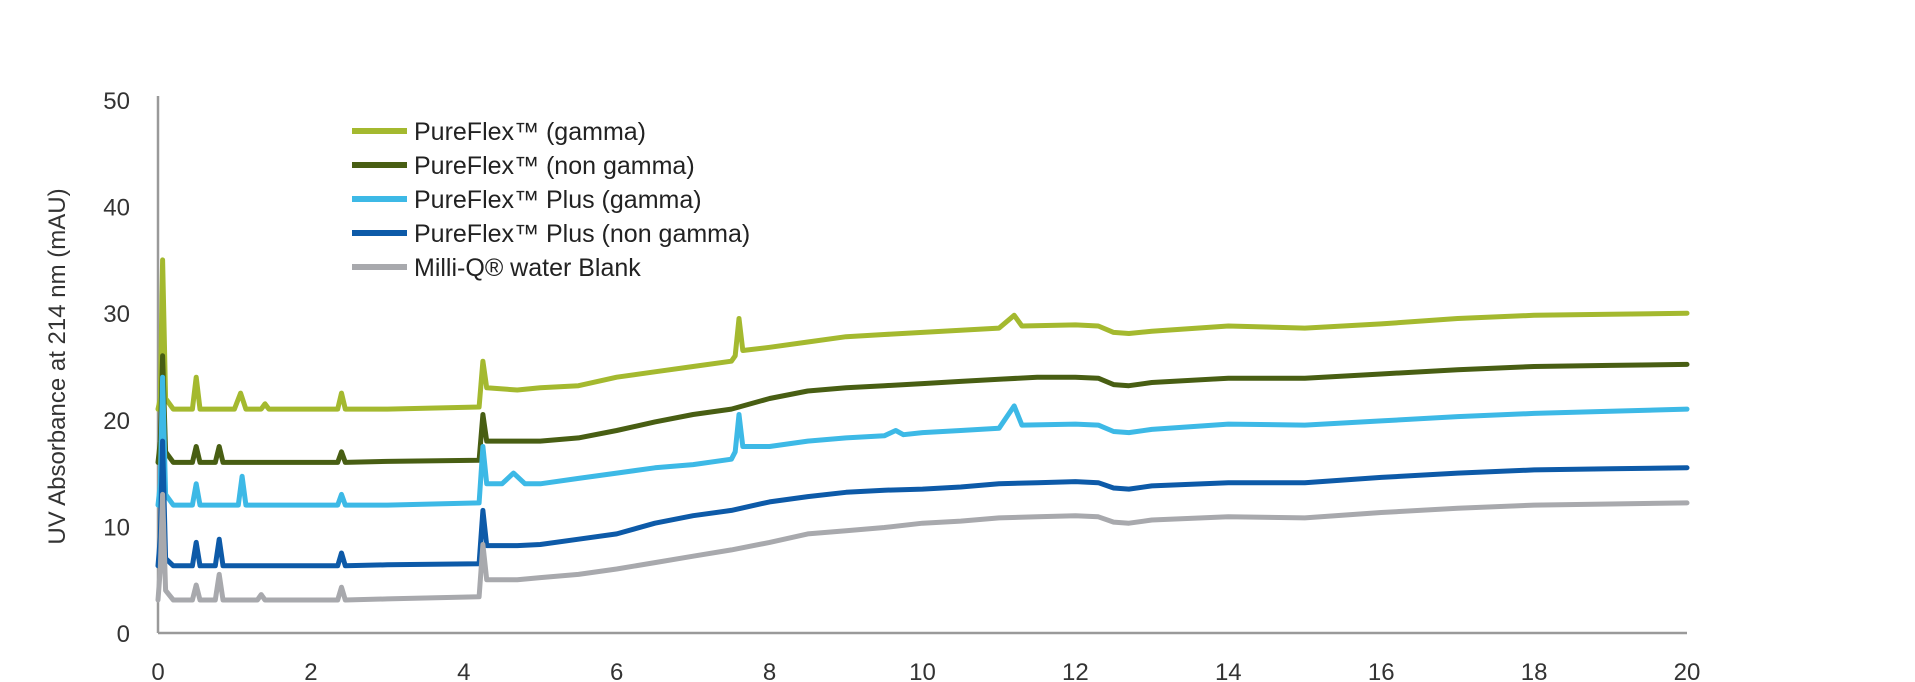 This screenshot has width=1915, height=682. I want to click on x-tick-label: 2, so click(310, 670).